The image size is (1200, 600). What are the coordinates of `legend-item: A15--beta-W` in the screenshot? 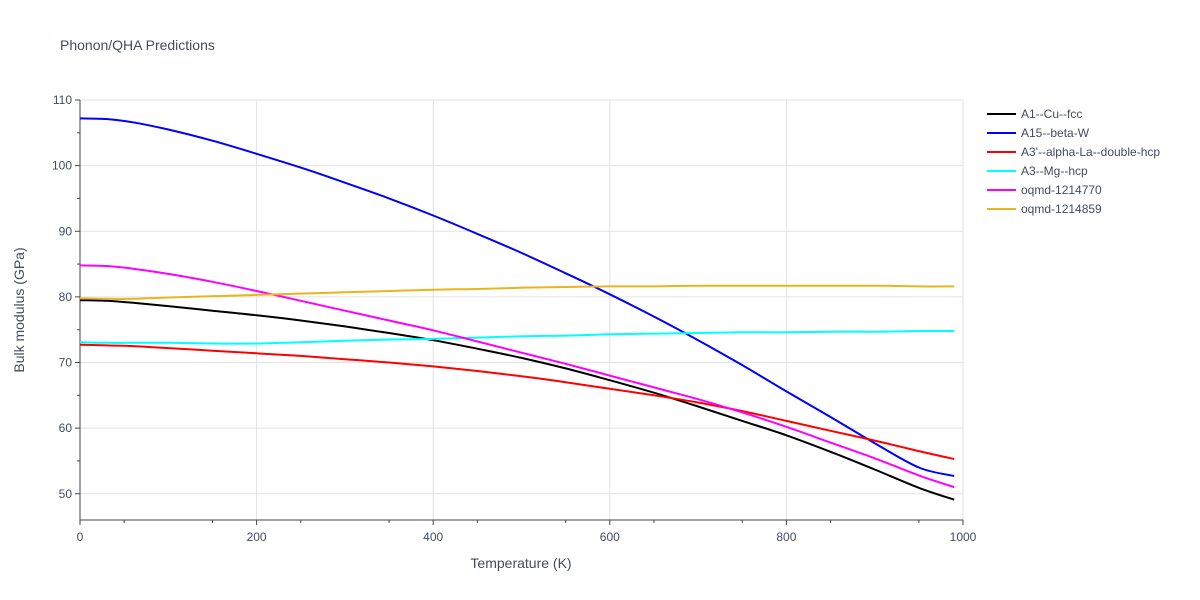 It's located at (1038, 133).